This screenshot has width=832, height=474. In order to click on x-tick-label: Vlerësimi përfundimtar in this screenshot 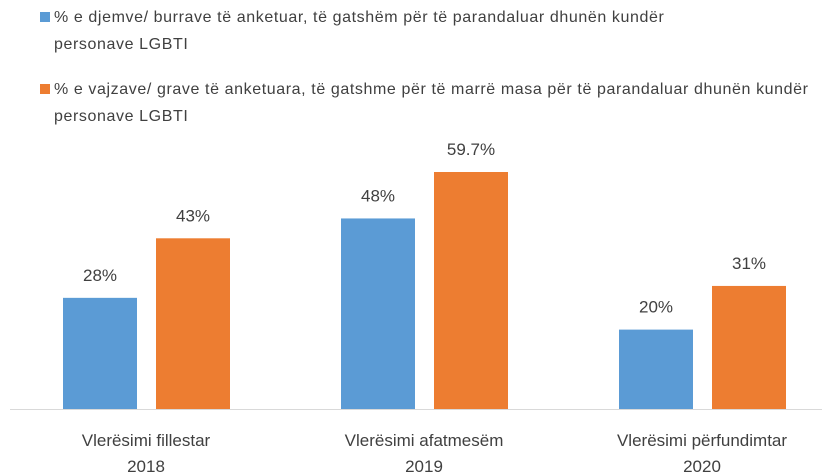, I will do `click(702, 440)`.